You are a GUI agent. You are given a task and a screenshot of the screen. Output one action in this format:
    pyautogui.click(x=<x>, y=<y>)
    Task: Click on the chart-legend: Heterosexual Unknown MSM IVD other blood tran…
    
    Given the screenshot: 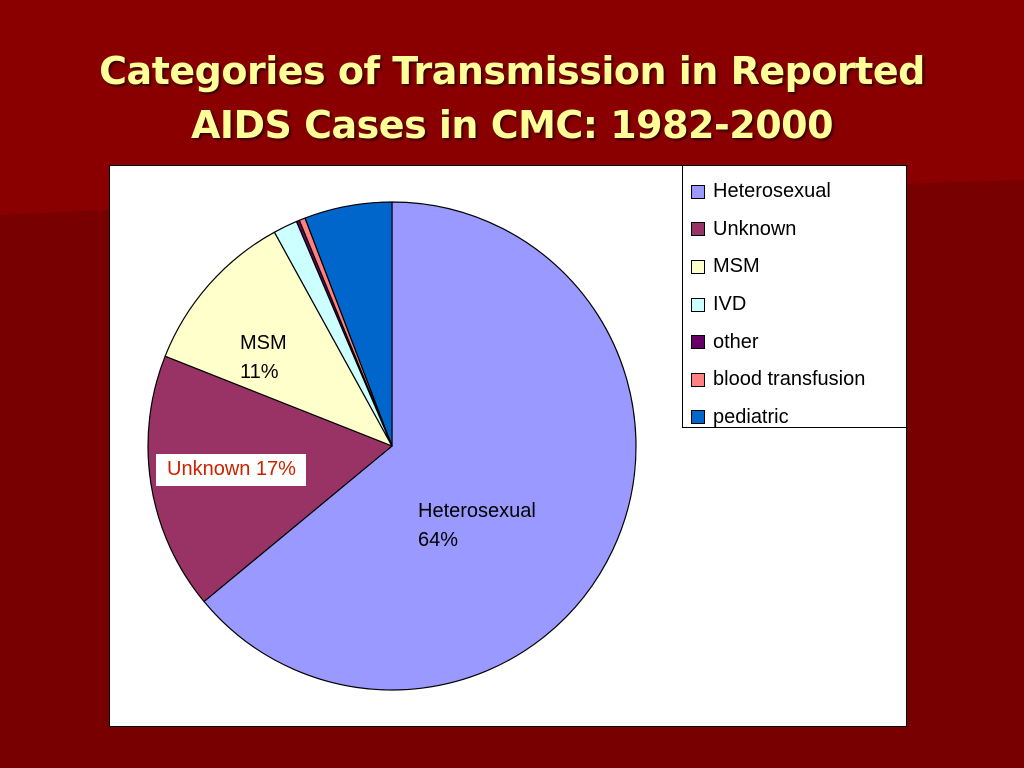 What is the action you would take?
    pyautogui.click(x=794, y=297)
    